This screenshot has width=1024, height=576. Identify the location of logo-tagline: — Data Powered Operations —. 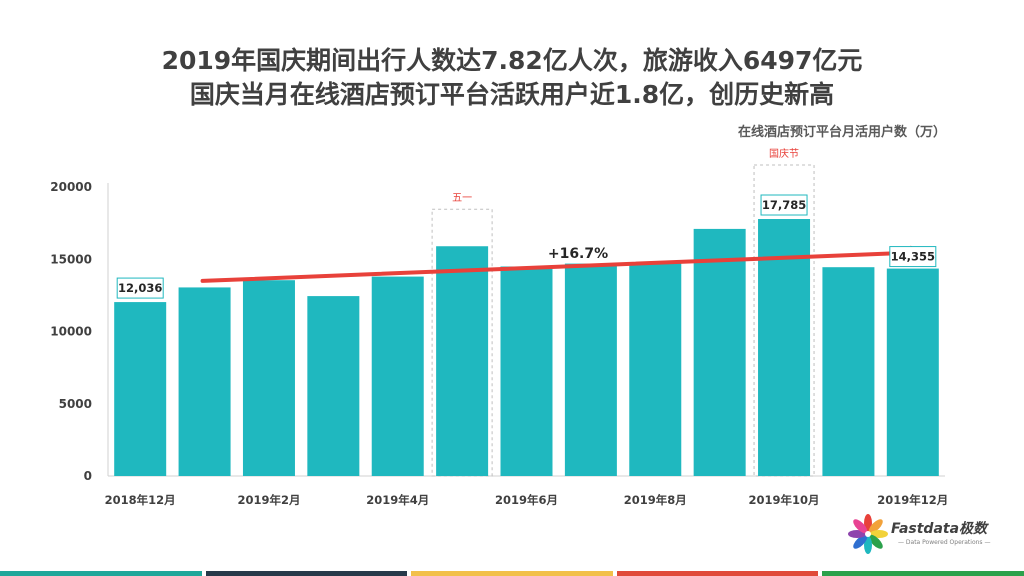
(944, 542).